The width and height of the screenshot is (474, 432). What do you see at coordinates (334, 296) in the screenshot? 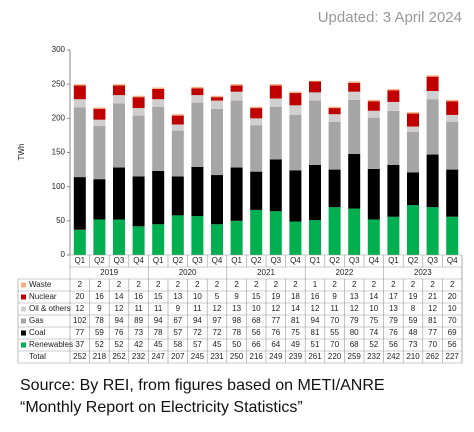
I see `table-cell: 9` at bounding box center [334, 296].